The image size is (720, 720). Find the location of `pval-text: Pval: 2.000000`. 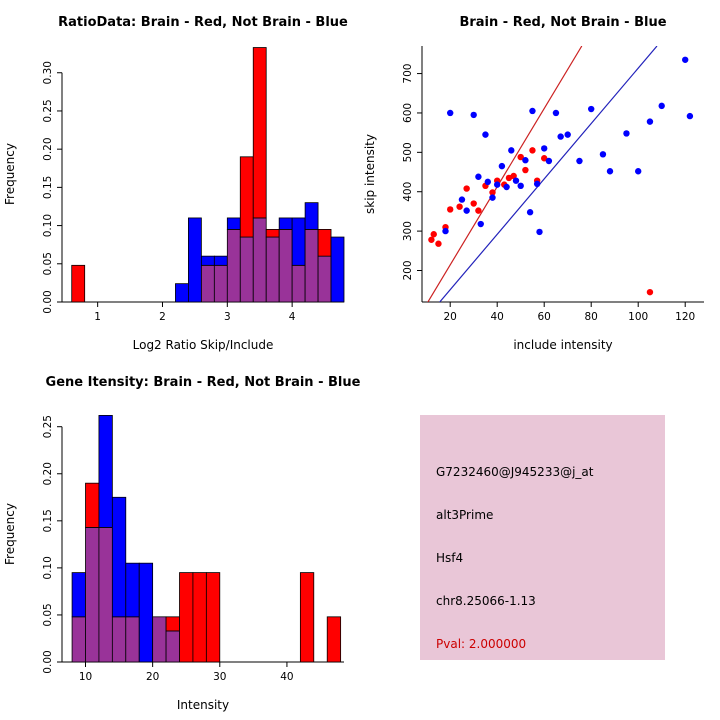

pval-text: Pval: 2.000000 is located at coordinates (481, 644).